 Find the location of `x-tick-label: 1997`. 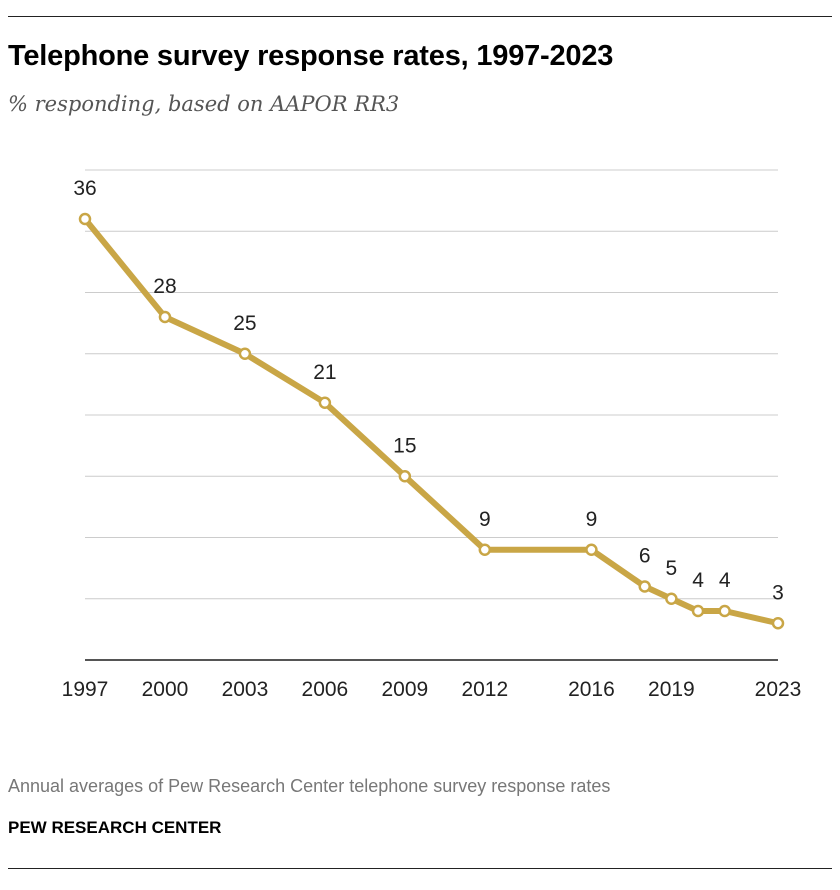

x-tick-label: 1997 is located at coordinates (85, 689).